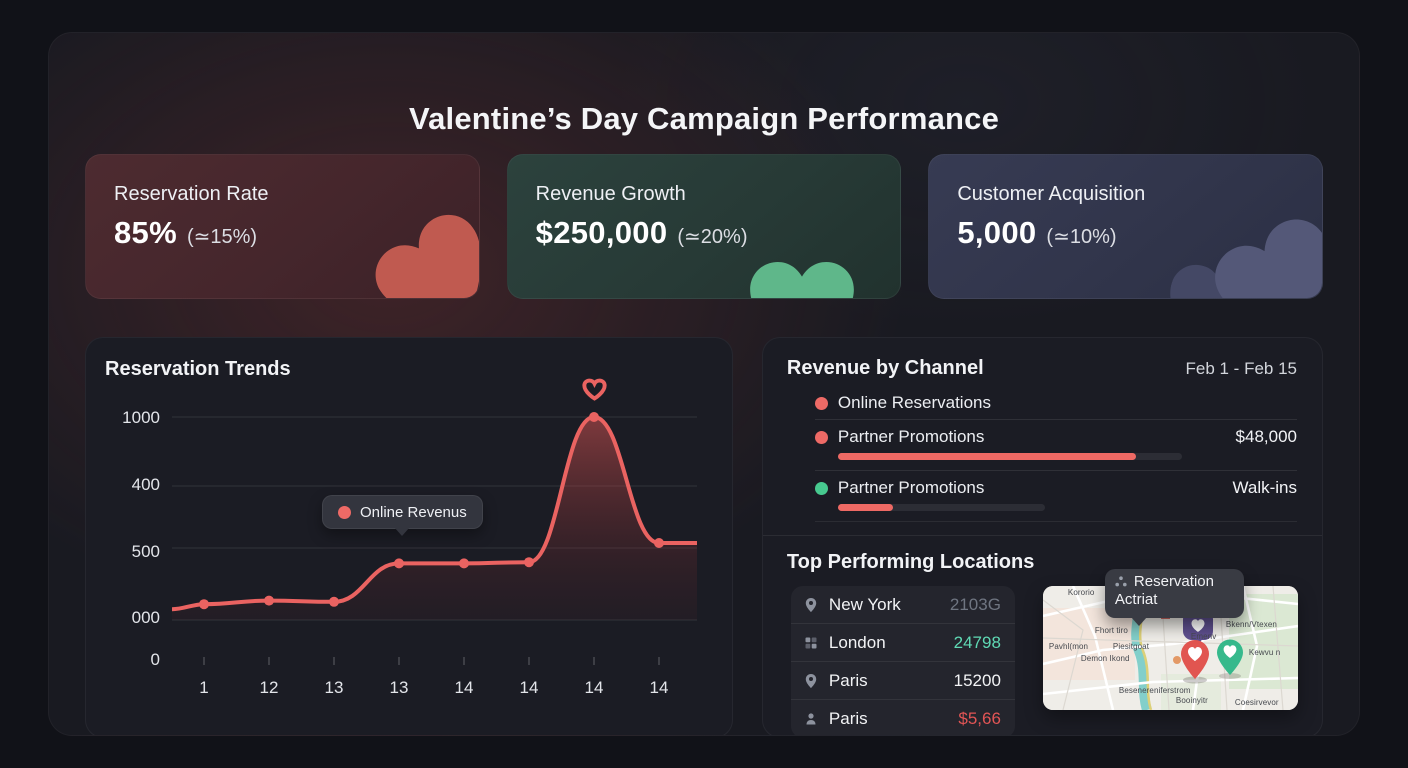 The width and height of the screenshot is (1408, 768). What do you see at coordinates (1105, 658) in the screenshot?
I see `map-label: Demon Ikond` at bounding box center [1105, 658].